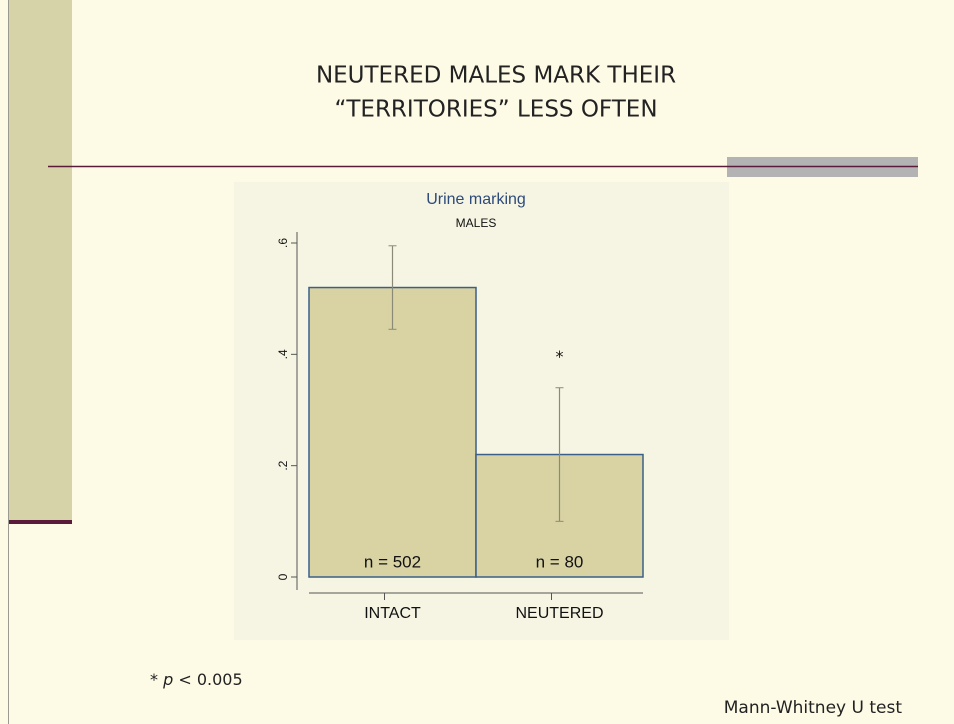 The height and width of the screenshot is (724, 954). Describe the element at coordinates (392, 432) in the screenshot. I see `bar` at that location.